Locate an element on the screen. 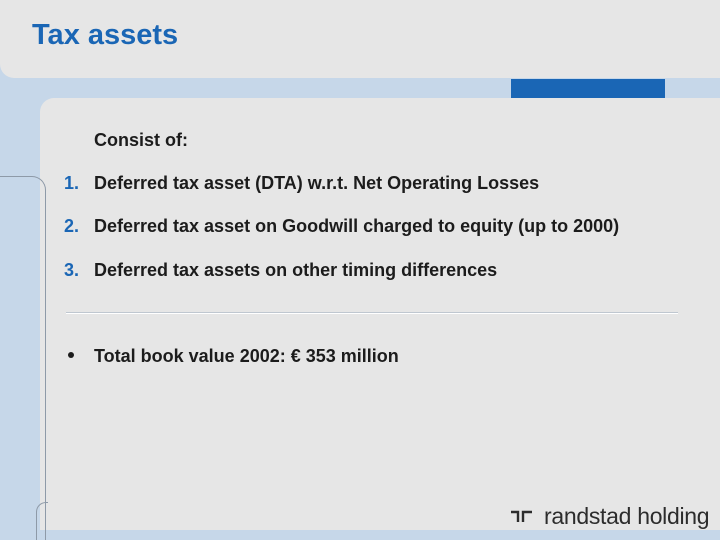 This screenshot has width=720, height=540. decorative-line-bottom is located at coordinates (42, 521).